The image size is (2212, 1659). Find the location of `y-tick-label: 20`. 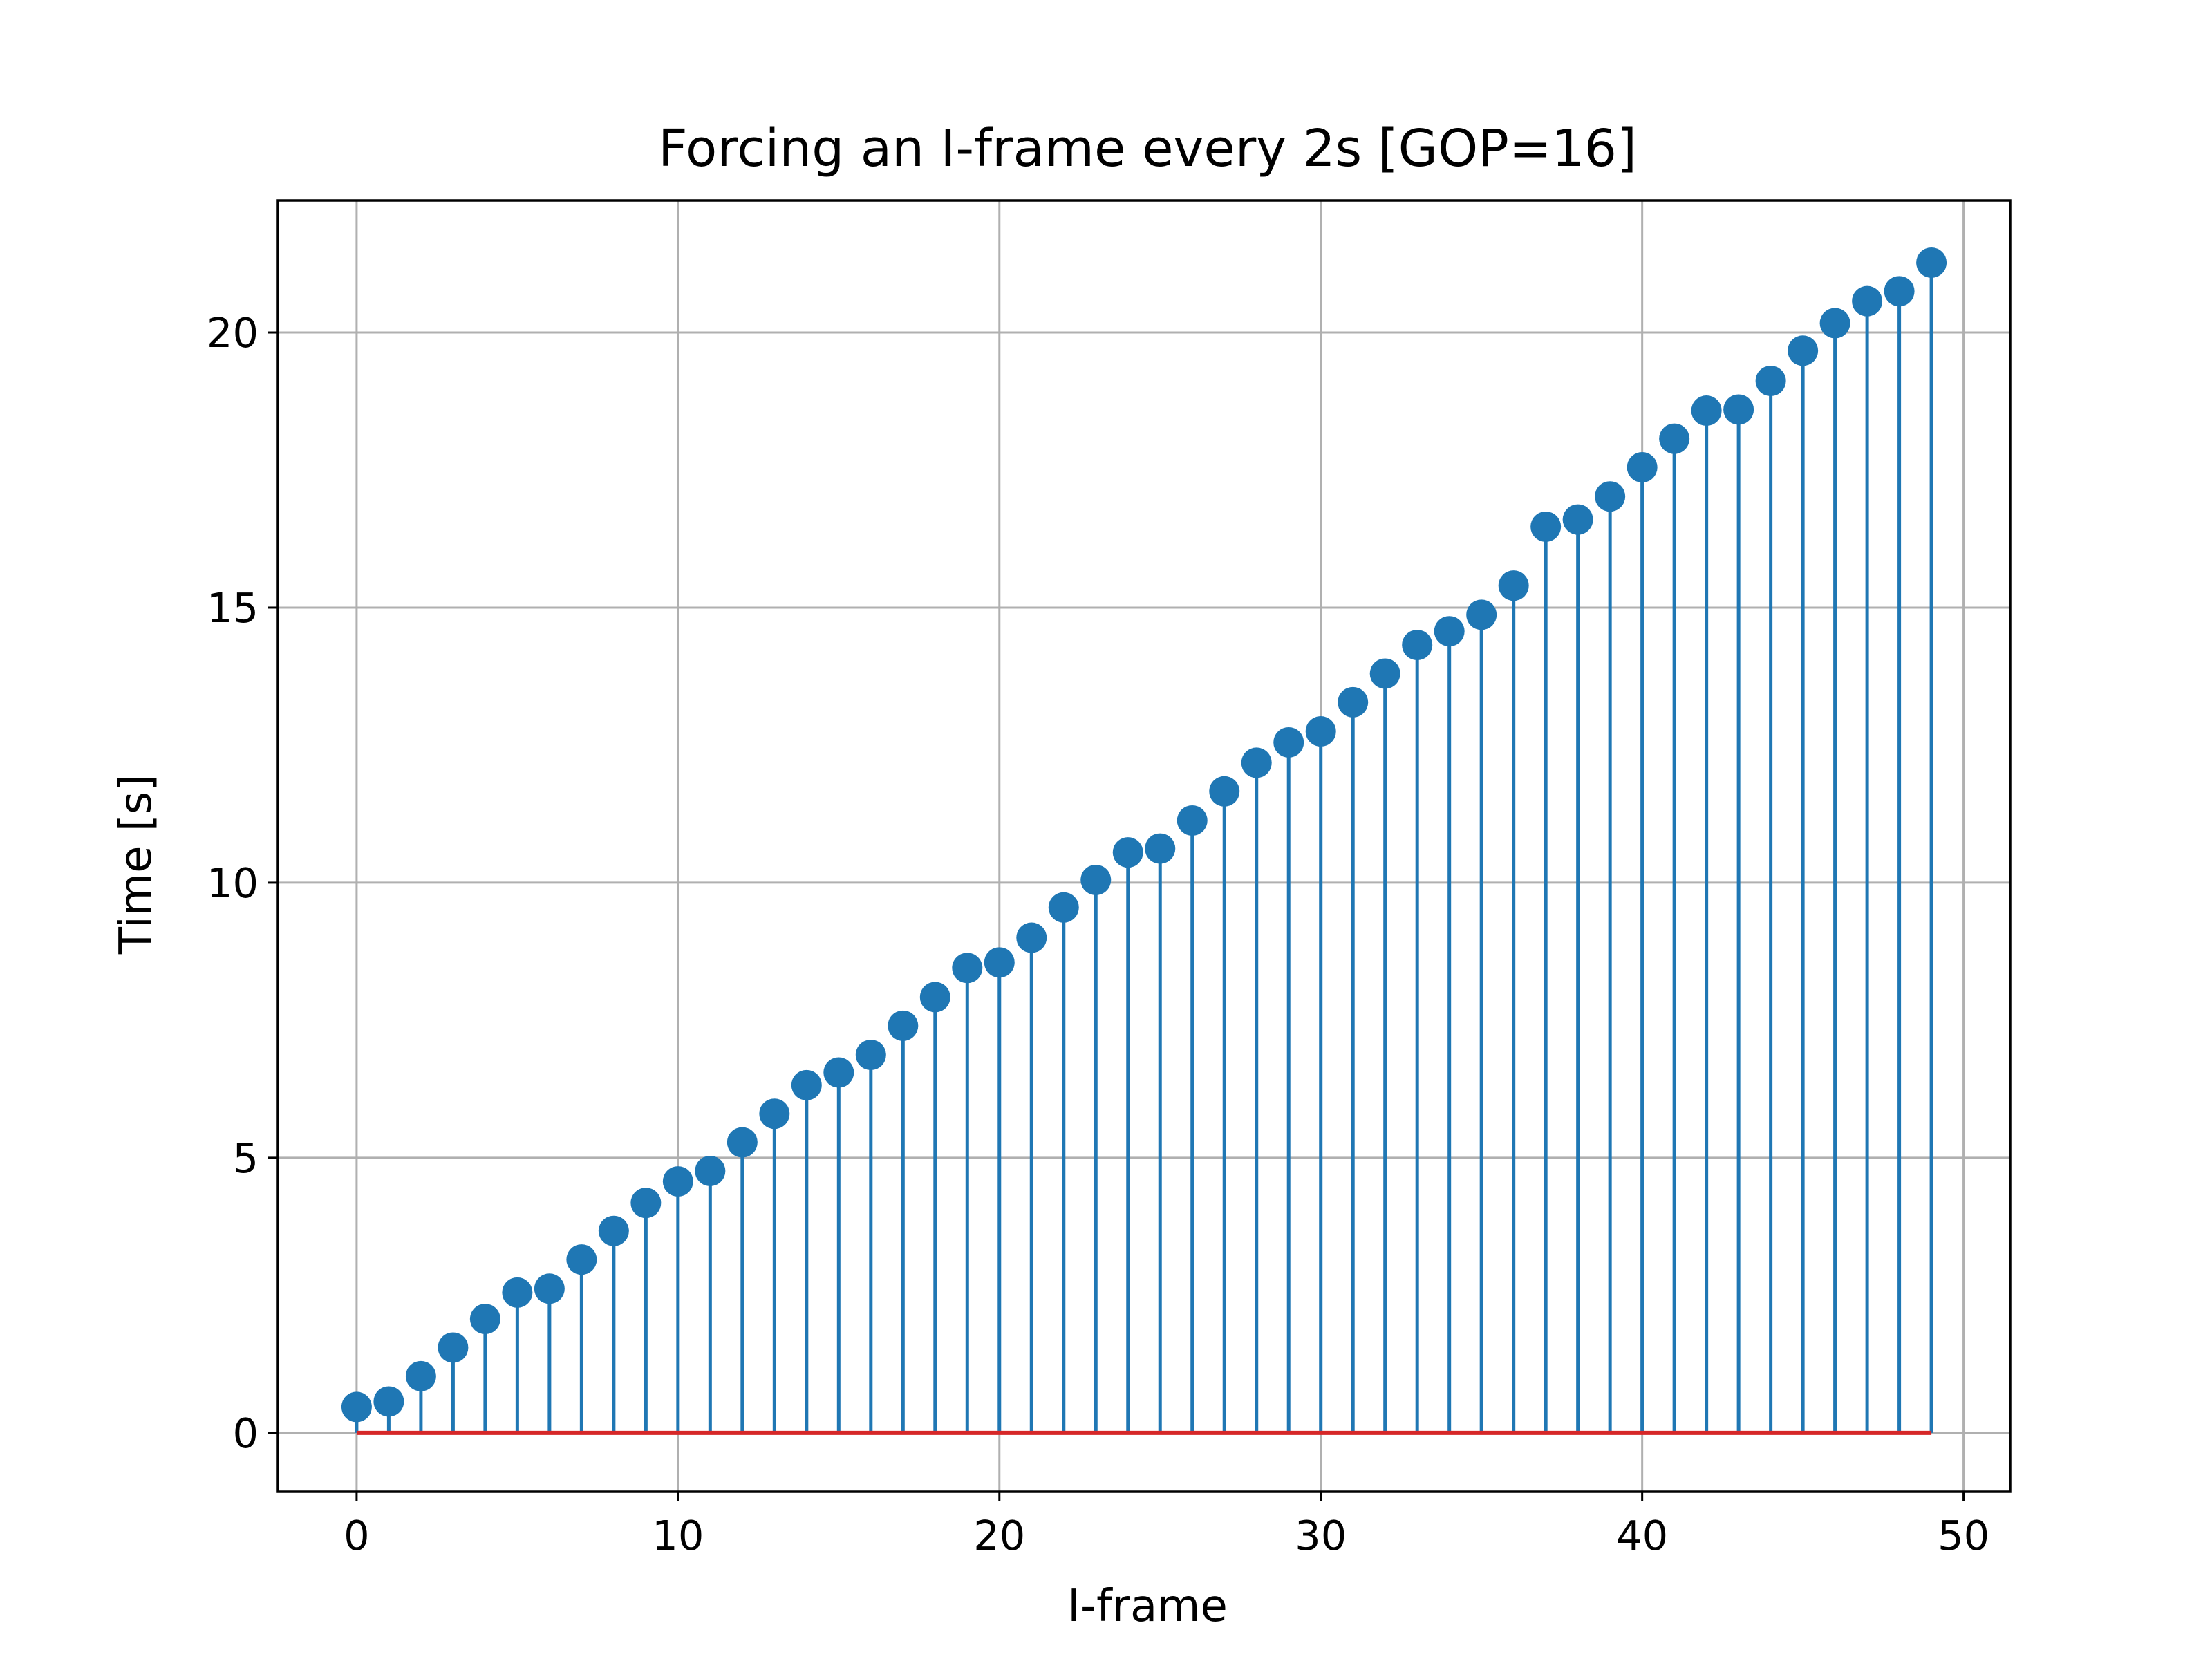

y-tick-label: 20 is located at coordinates (233, 333).